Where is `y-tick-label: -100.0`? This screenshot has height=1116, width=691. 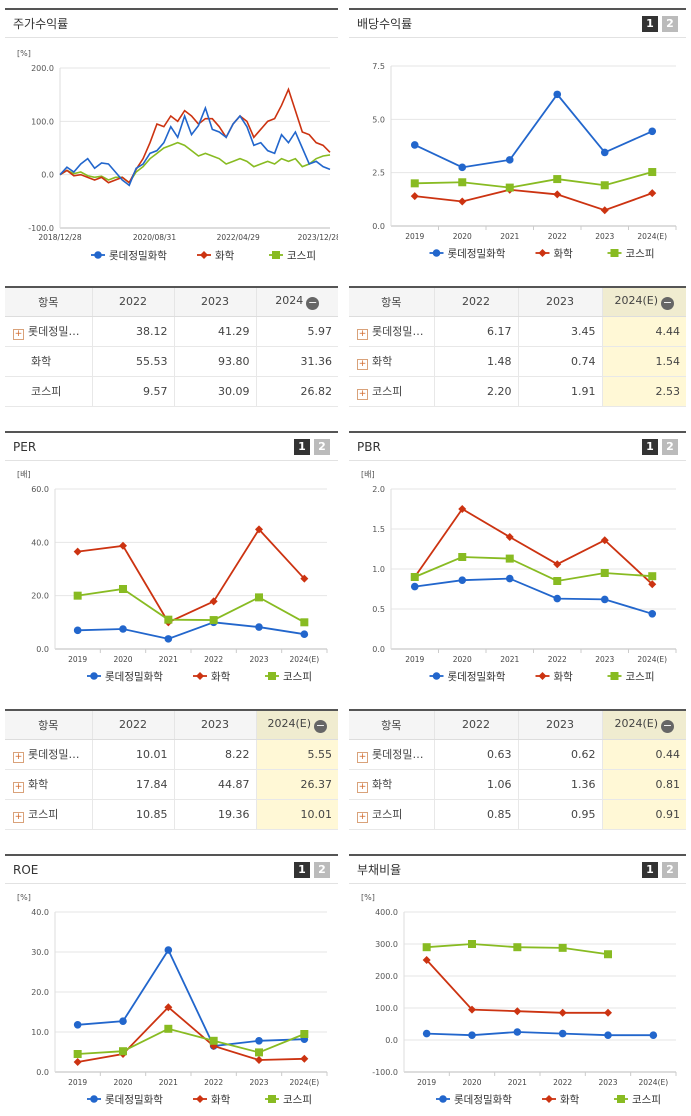
y-tick-label: -100.0 is located at coordinates (41, 228).